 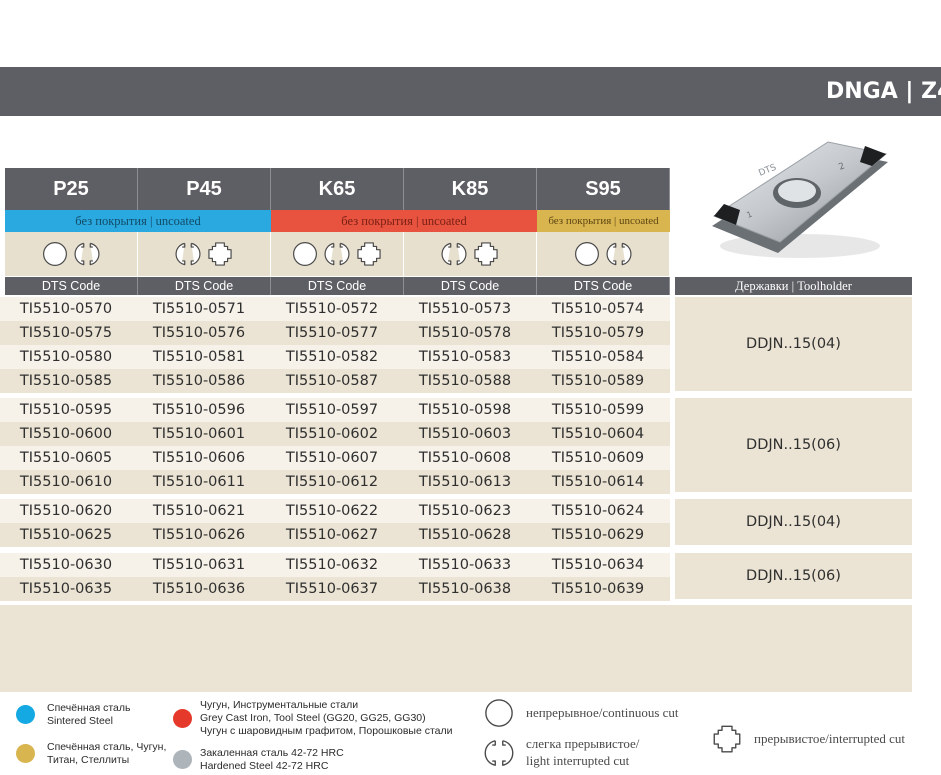 What do you see at coordinates (66, 333) in the screenshot?
I see `dts-code-cell: TI5510-0575` at bounding box center [66, 333].